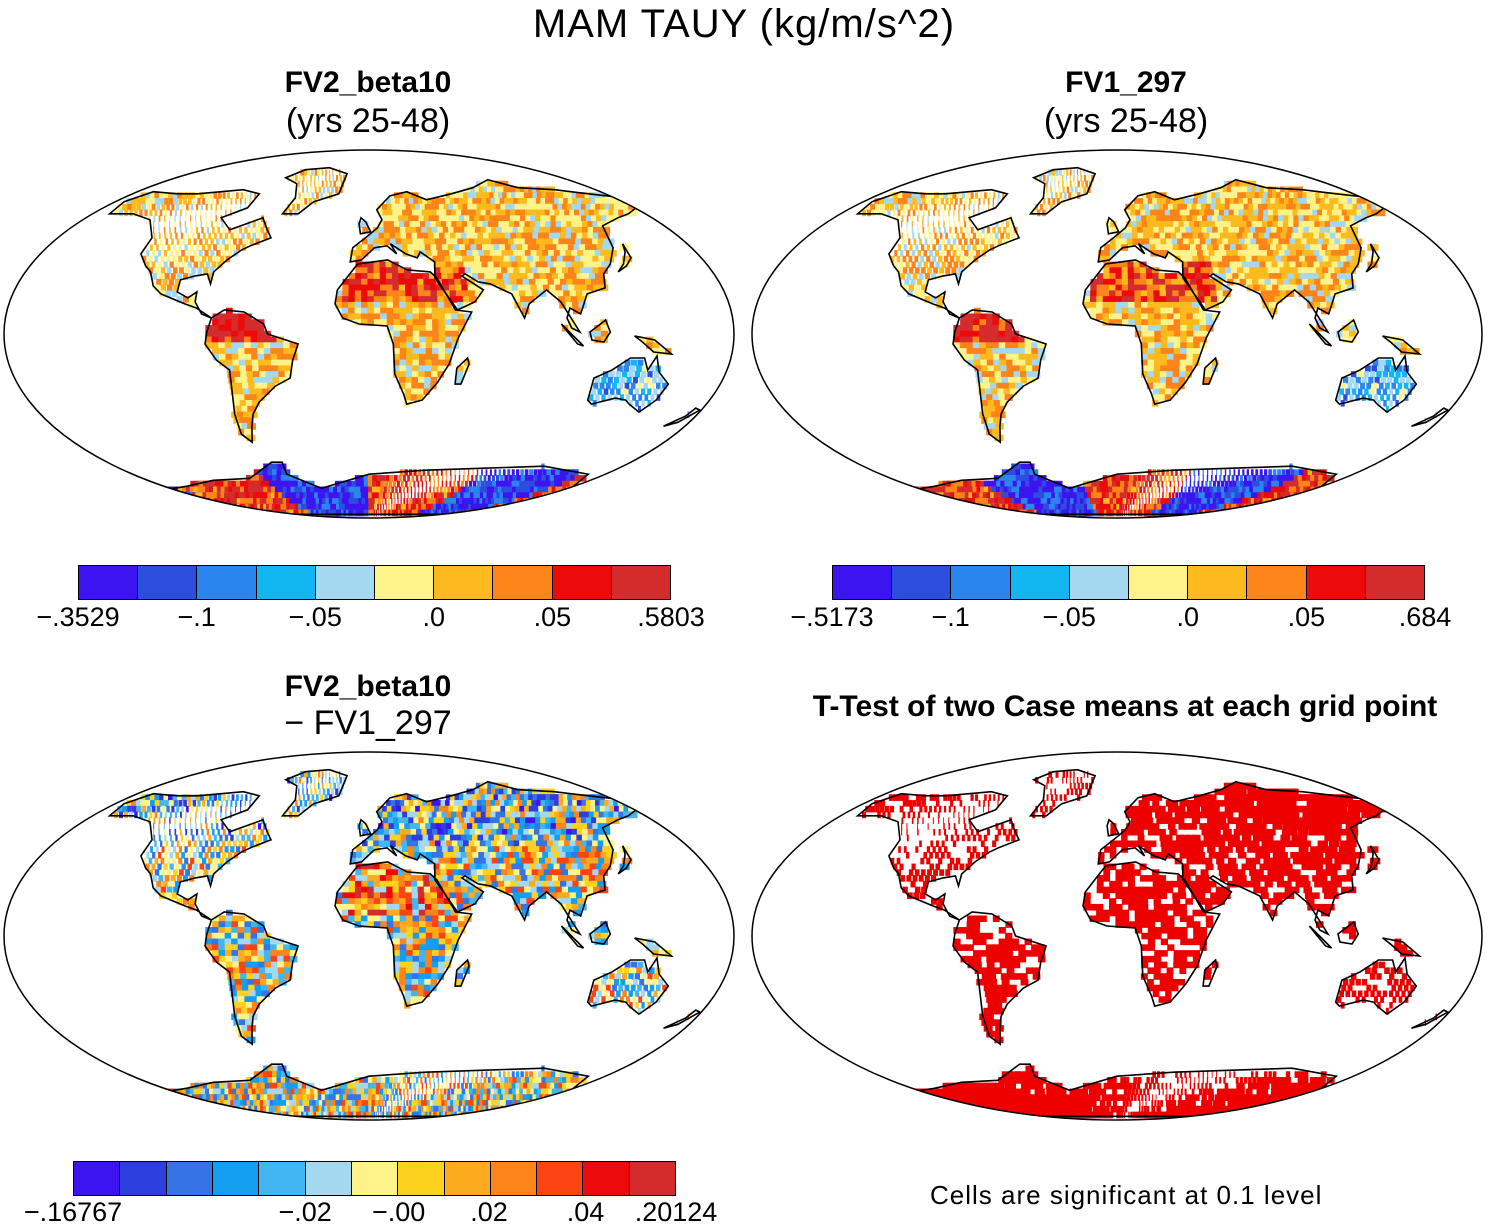 The image size is (1488, 1231). What do you see at coordinates (1126, 1195) in the screenshot?
I see `significance-note: Cells are significant at 0.1 level` at bounding box center [1126, 1195].